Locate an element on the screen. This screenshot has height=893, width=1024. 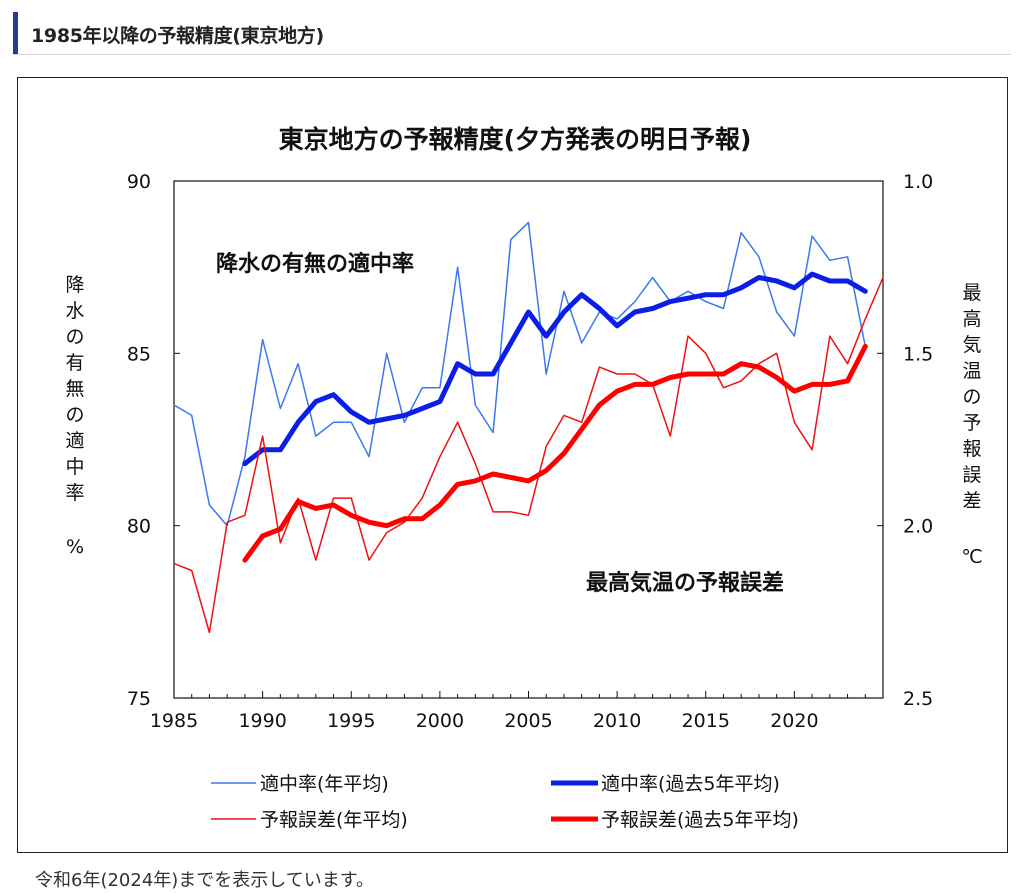
x-tick-label: 1990 is located at coordinates (262, 721).